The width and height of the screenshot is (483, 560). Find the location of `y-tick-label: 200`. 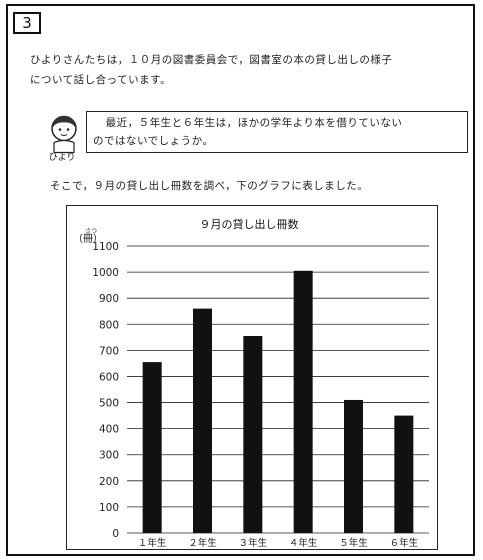

y-tick-label: 200 is located at coordinates (109, 482).